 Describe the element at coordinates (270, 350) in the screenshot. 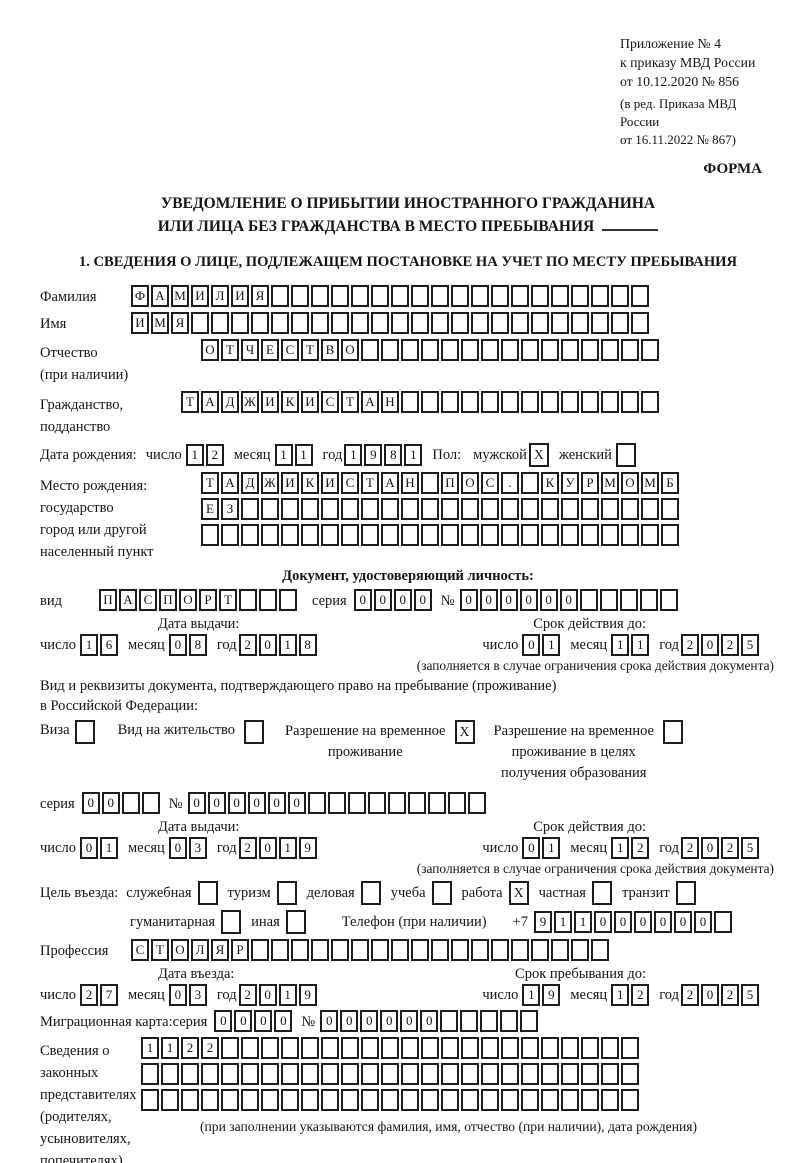

I see `char-cell: Е` at that location.